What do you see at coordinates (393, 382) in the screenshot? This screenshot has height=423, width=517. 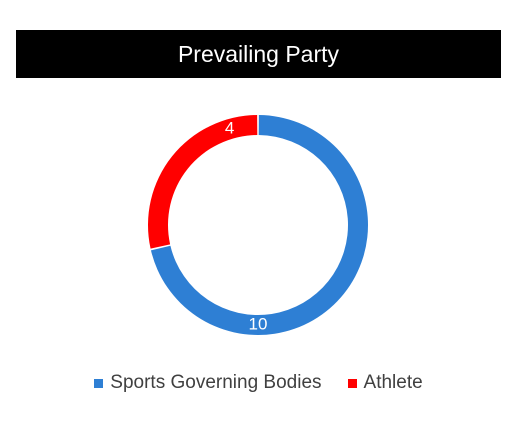 I see `legend-label-athlete: Athlete` at bounding box center [393, 382].